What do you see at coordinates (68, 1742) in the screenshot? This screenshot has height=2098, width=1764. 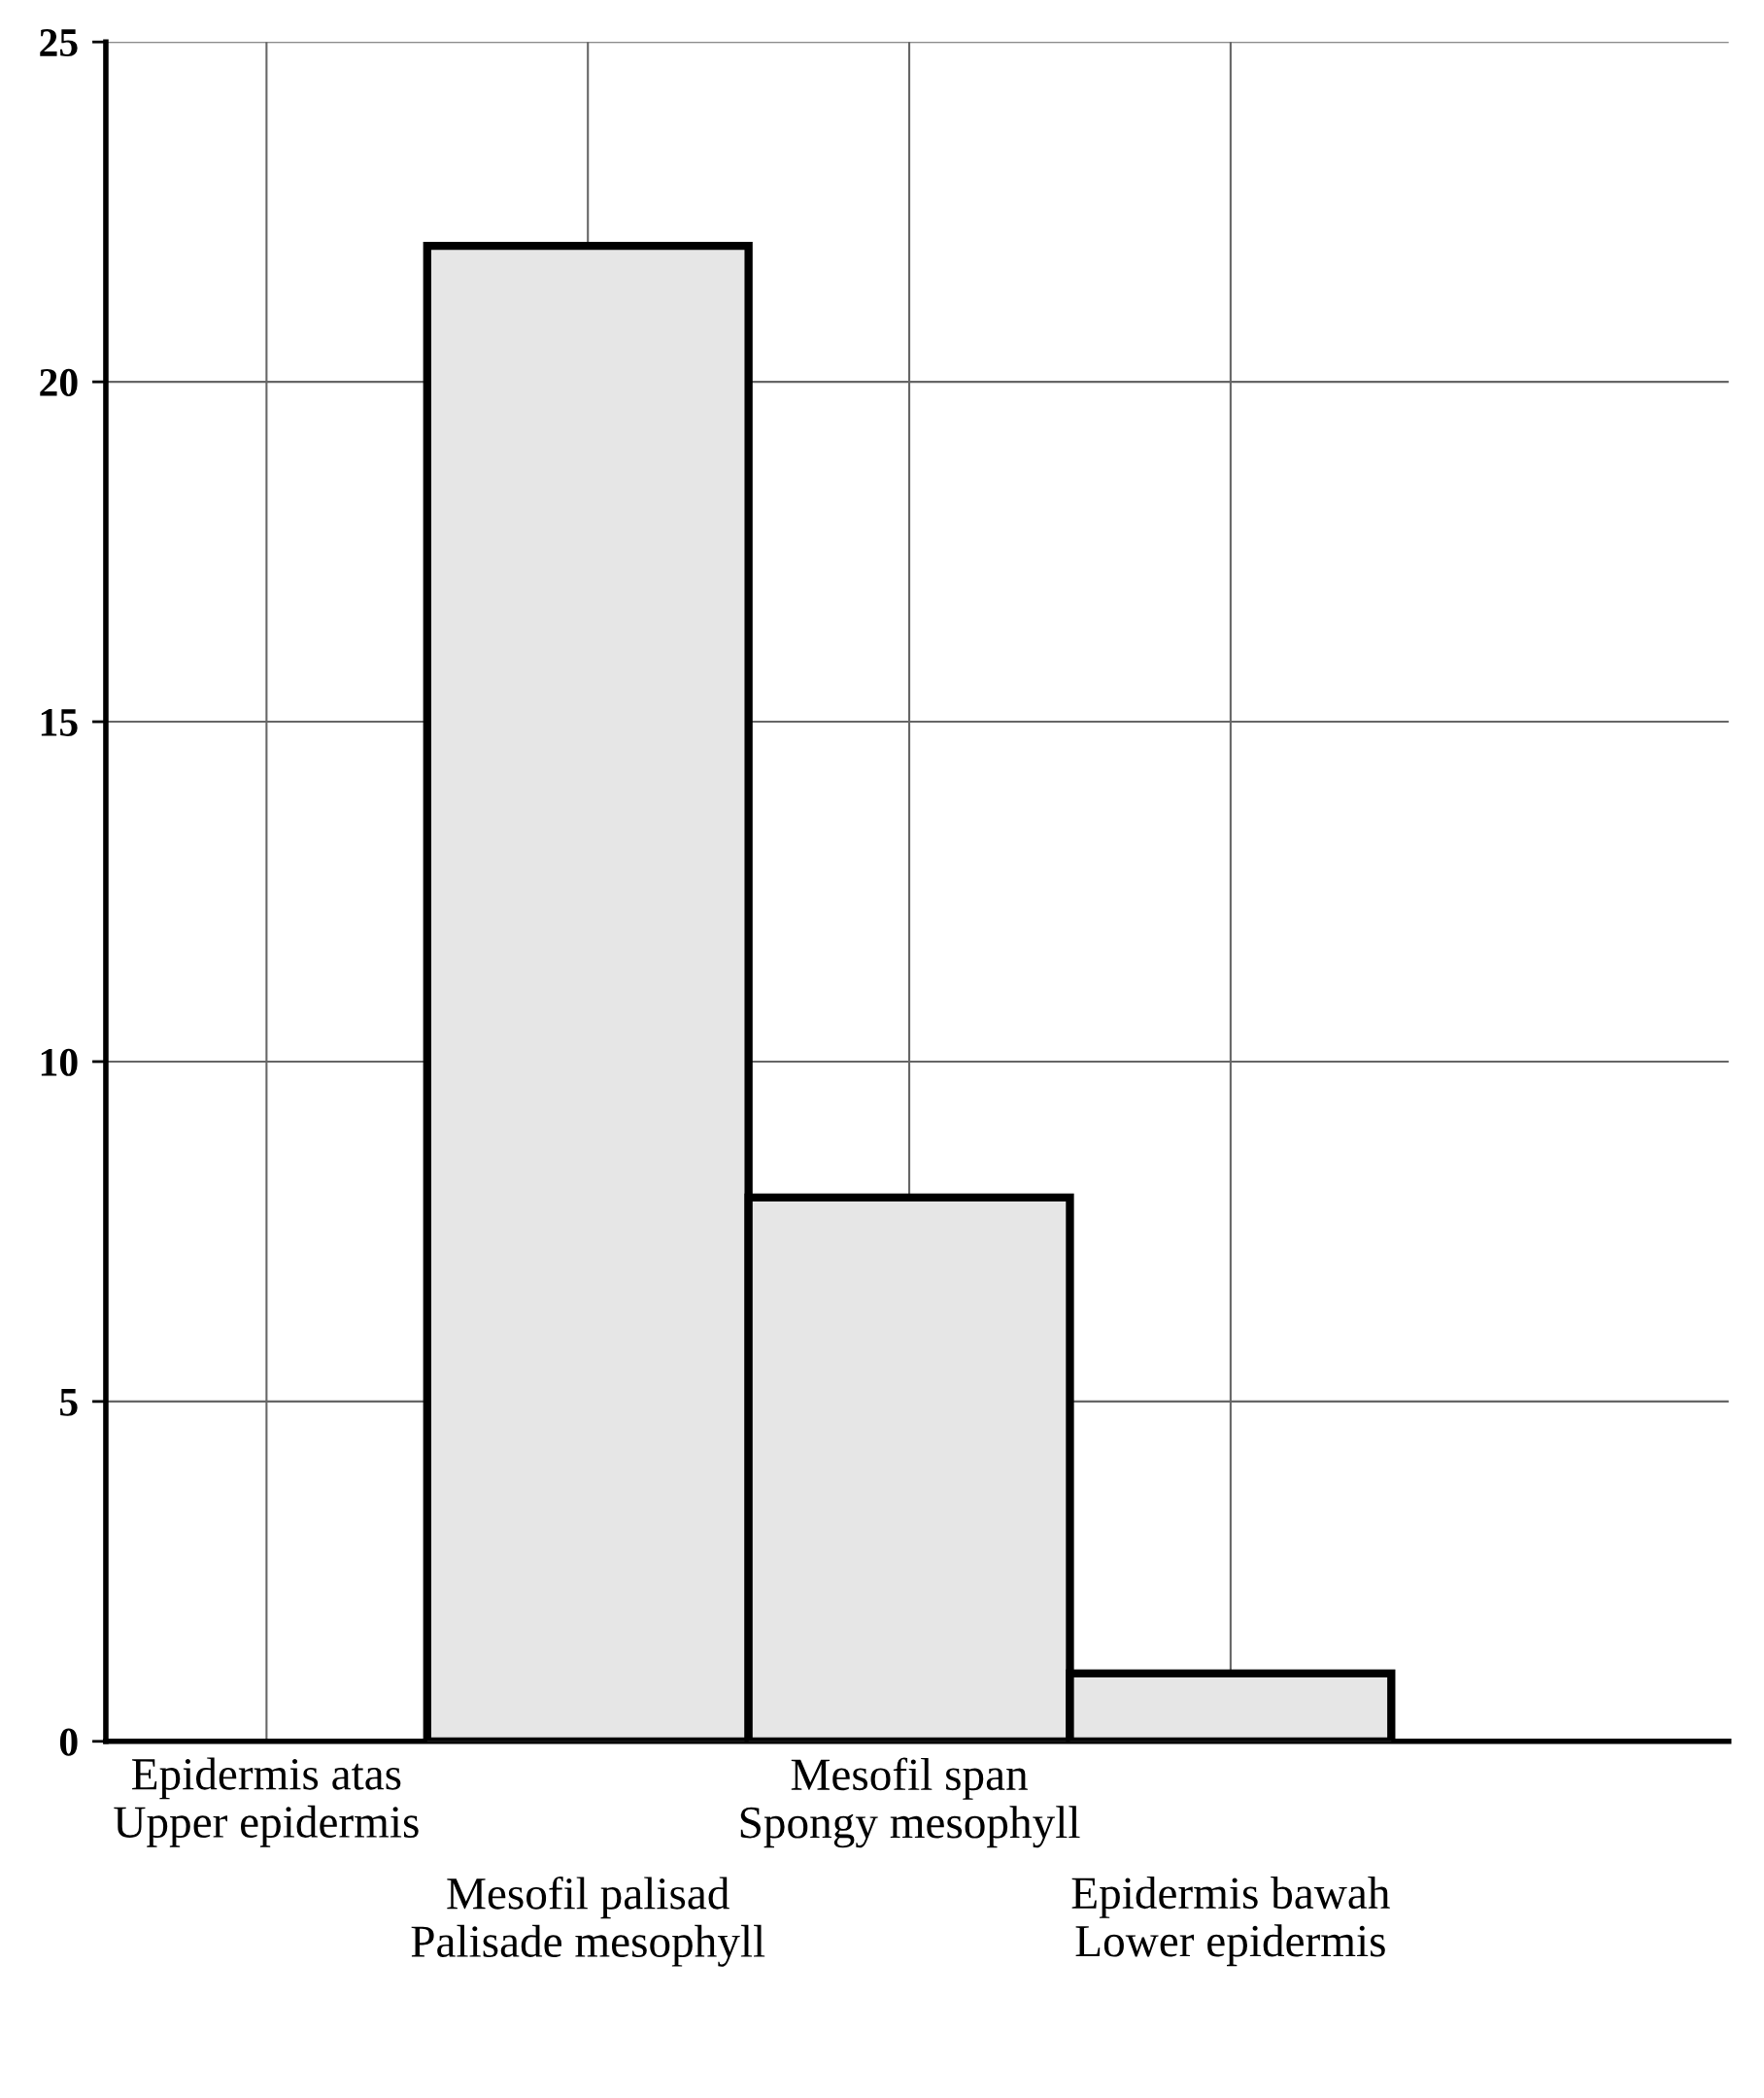 I see `y-tick-label: 0` at bounding box center [68, 1742].